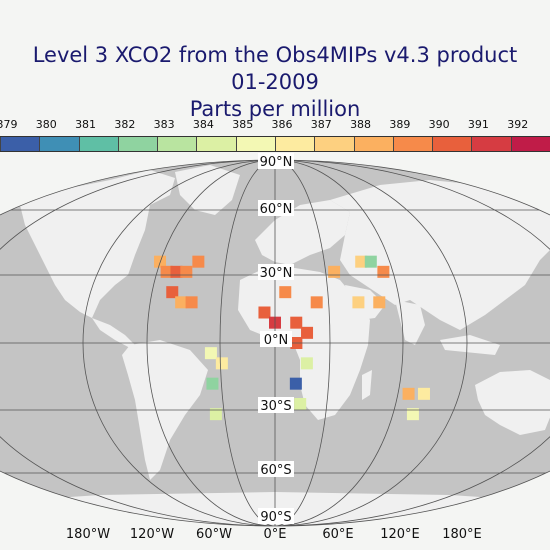  What do you see at coordinates (321, 124) in the screenshot?
I see `colorbar-tick-label: 387` at bounding box center [321, 124].